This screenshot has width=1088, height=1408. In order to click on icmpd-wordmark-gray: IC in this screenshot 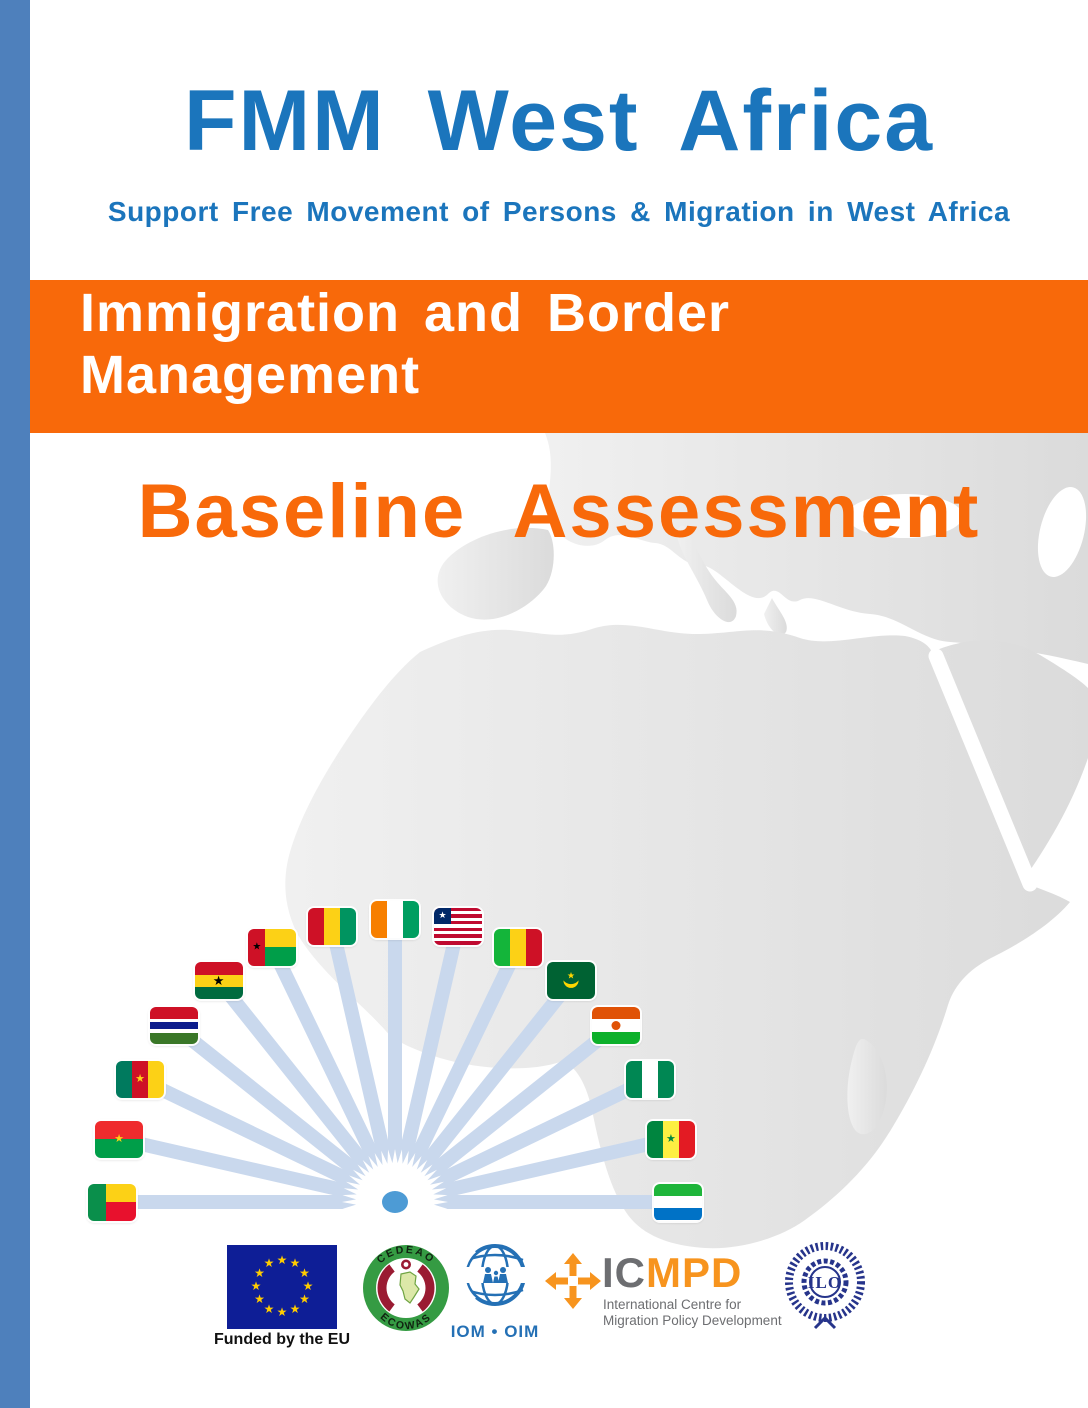, I will do `click(624, 1272)`.